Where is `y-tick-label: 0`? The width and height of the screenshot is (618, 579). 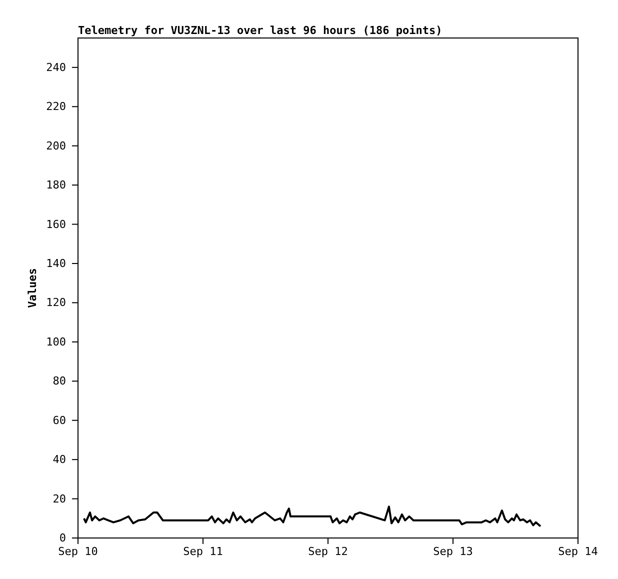
y-tick-label: 0 is located at coordinates (62, 538).